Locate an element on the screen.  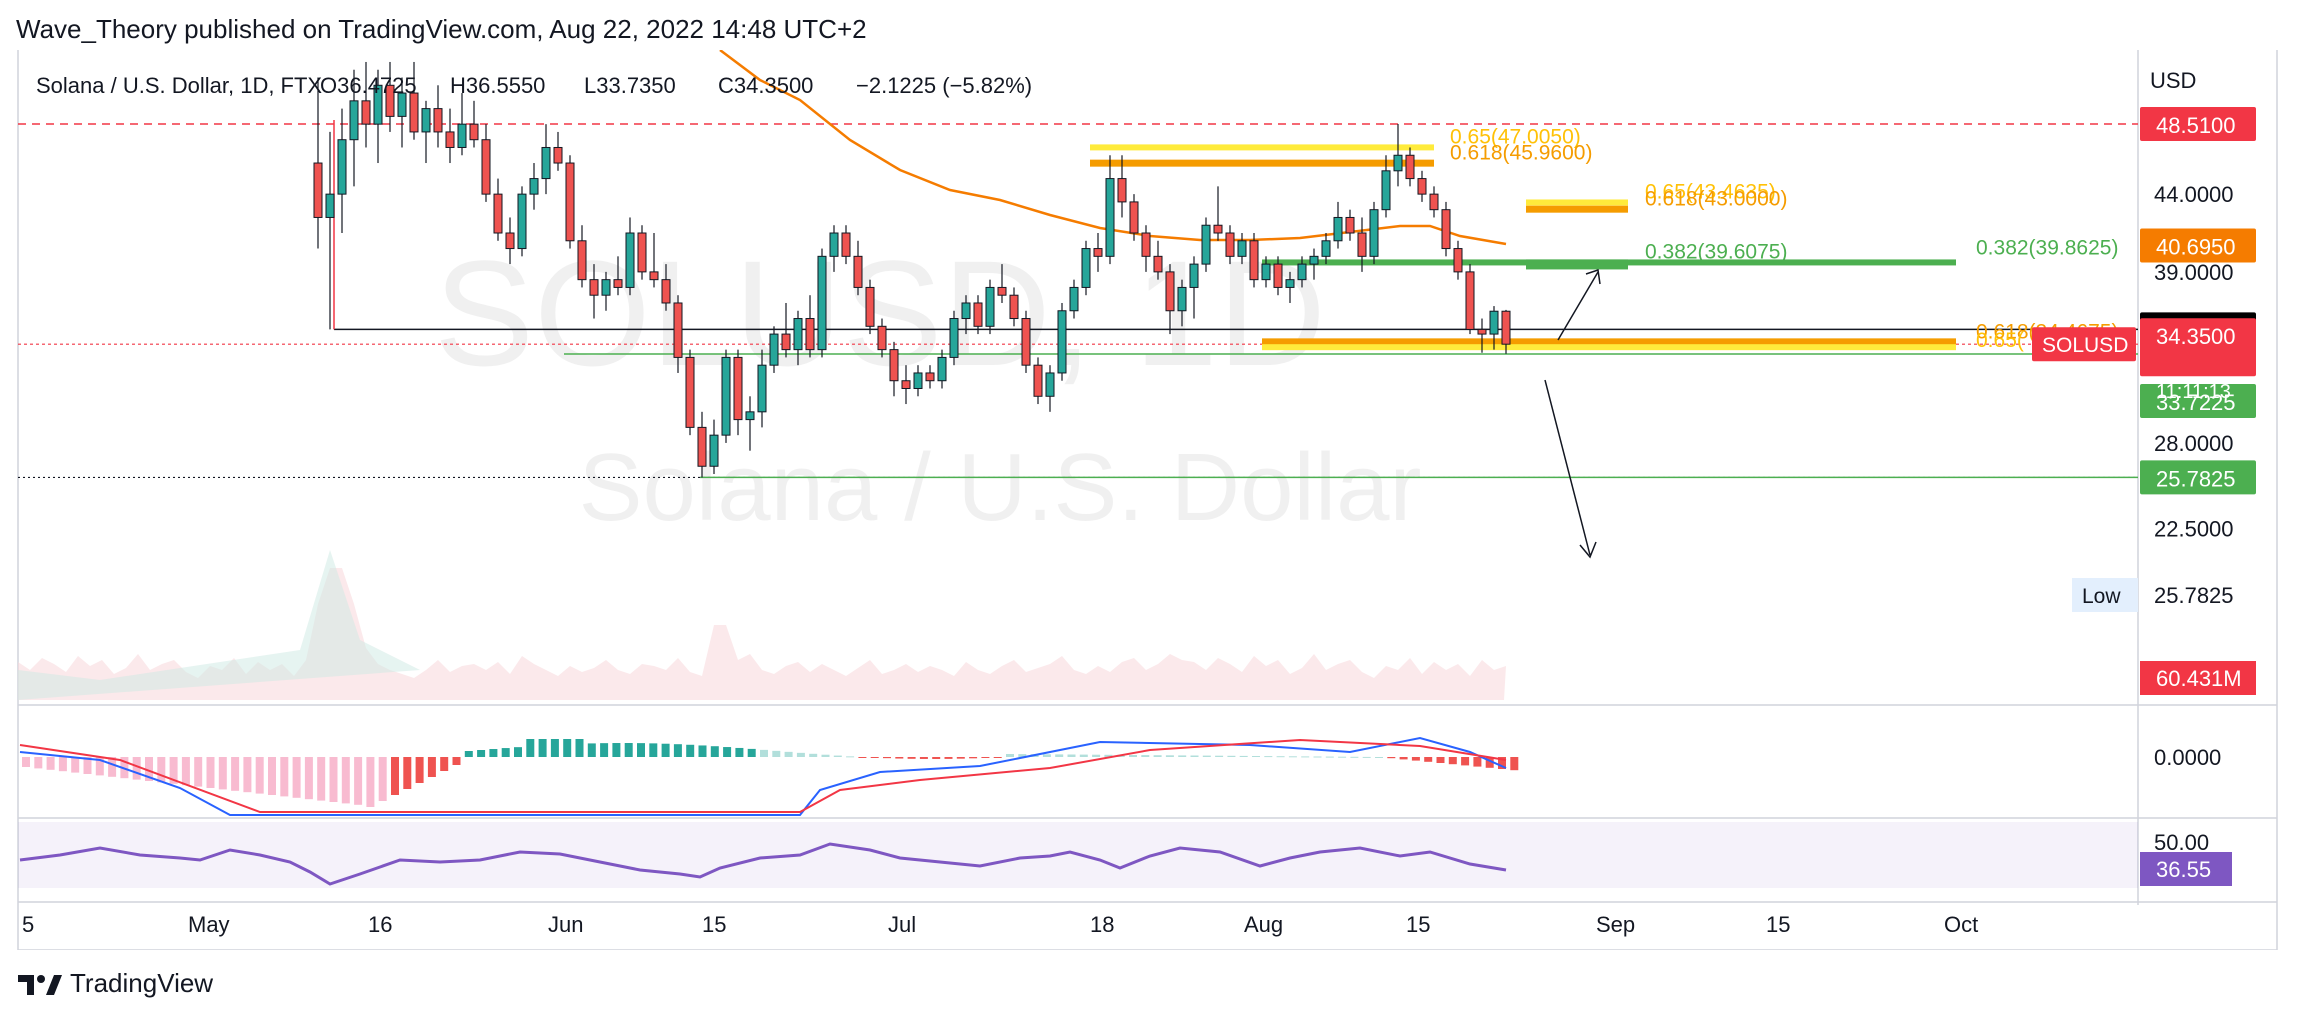
brand-name: TradingView is located at coordinates (142, 983).